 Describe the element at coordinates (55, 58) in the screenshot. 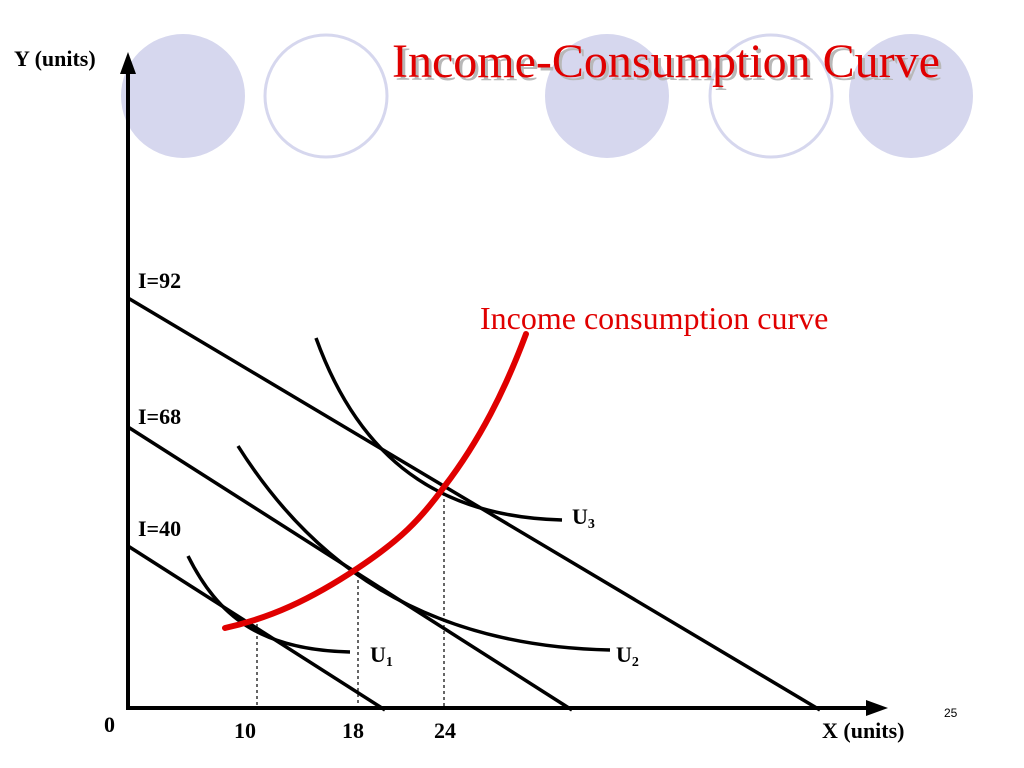

I see `y-axis-label: Y (units)` at that location.